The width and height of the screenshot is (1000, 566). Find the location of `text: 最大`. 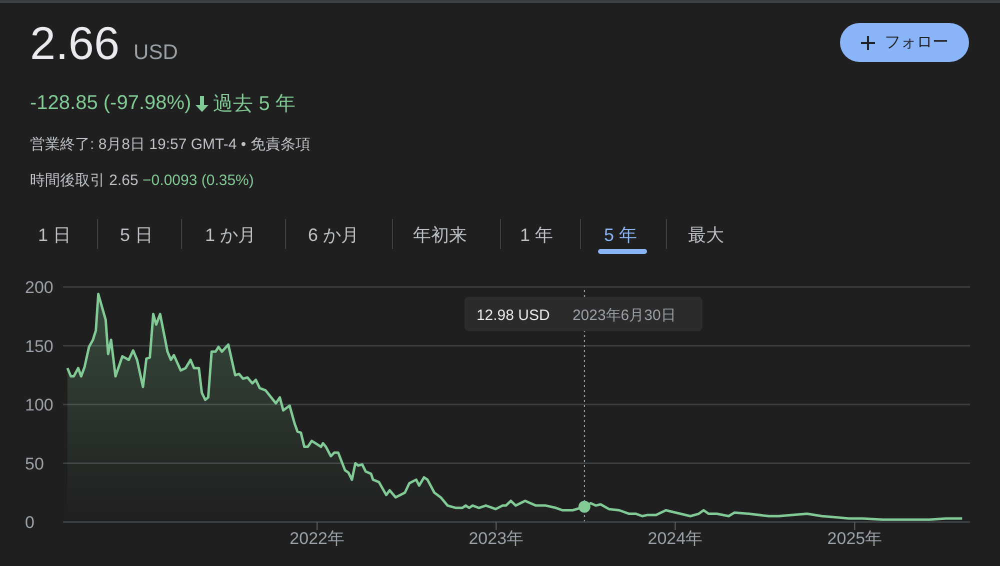

text: 最大 is located at coordinates (706, 235).